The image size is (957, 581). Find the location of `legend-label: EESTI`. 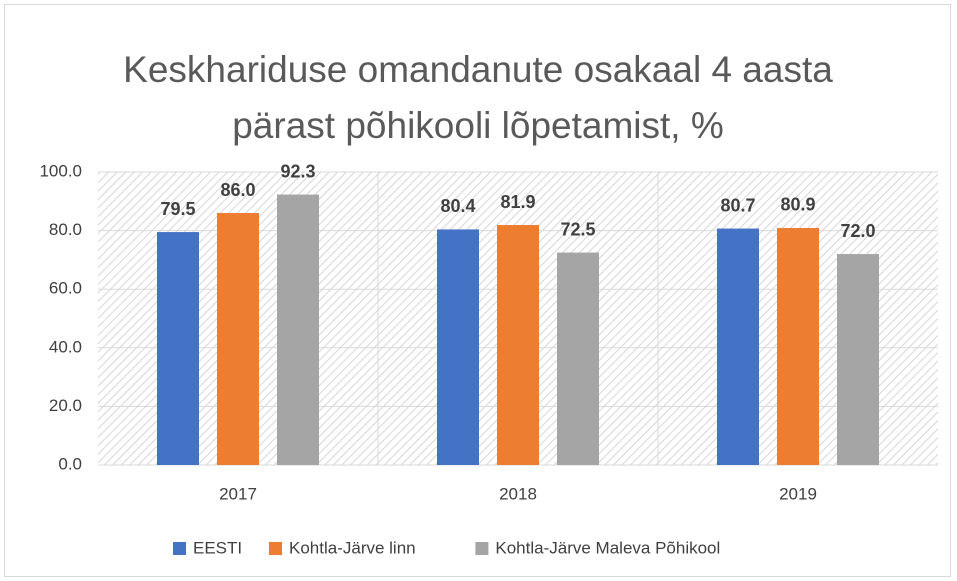

legend-label: EESTI is located at coordinates (217, 547).